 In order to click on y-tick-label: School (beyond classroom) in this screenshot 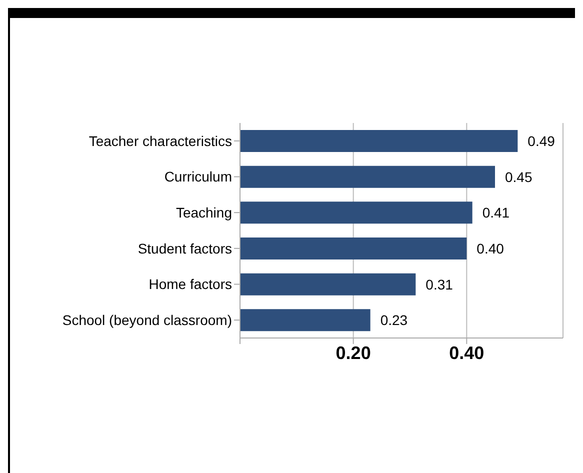, I will do `click(147, 320)`.